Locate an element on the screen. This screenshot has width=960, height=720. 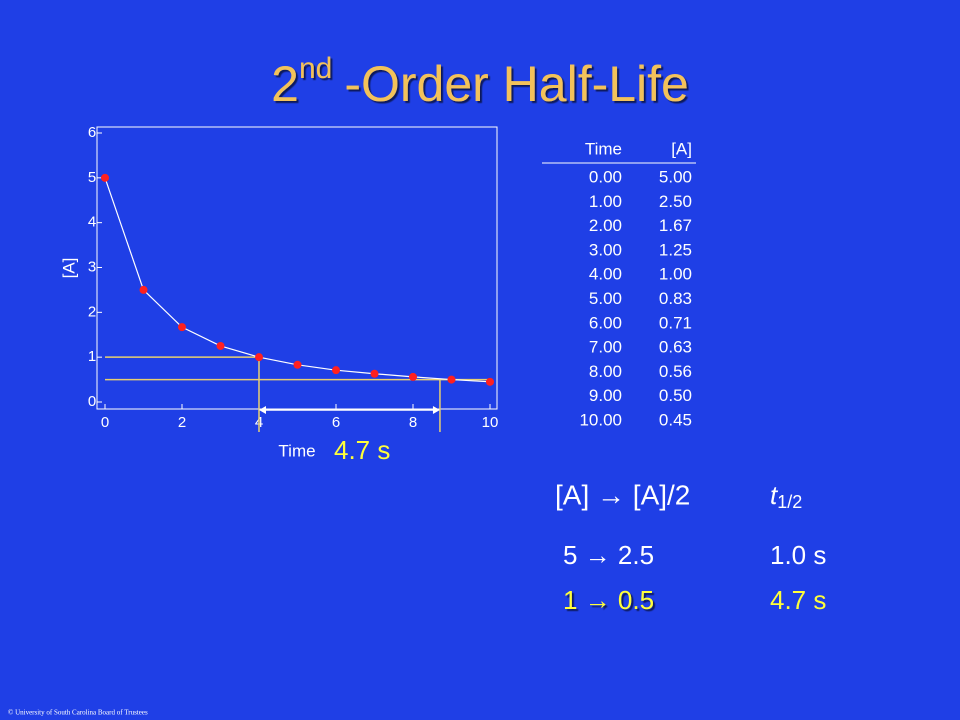
x-tick-label: 2 is located at coordinates (182, 422).